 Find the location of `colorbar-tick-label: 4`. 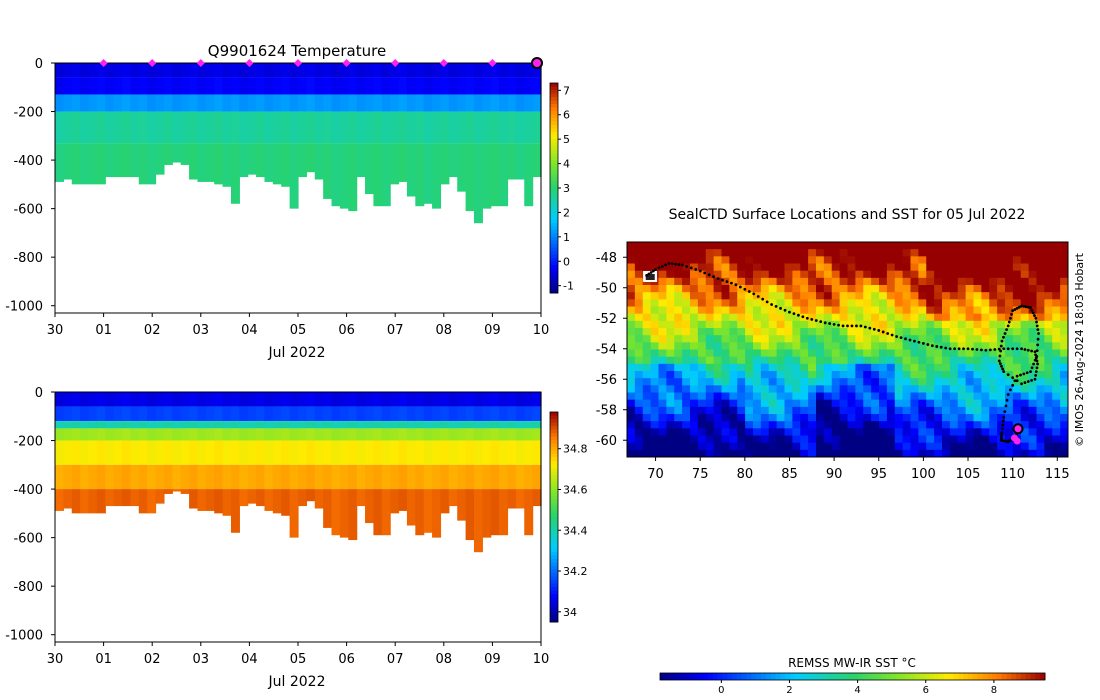

colorbar-tick-label: 4 is located at coordinates (566, 164).